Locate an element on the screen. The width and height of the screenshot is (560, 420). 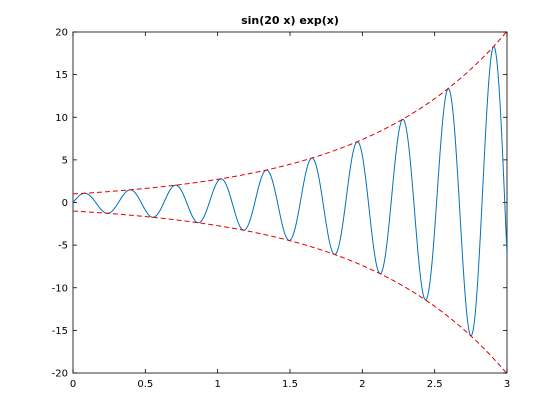
y-tick-label: -10 is located at coordinates (60, 288).